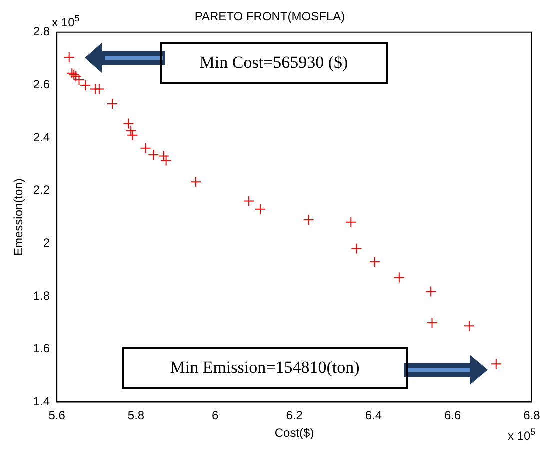 Image resolution: width=548 pixels, height=457 pixels. I want to click on callout-box: Min Emission=154810(ton), so click(265, 368).